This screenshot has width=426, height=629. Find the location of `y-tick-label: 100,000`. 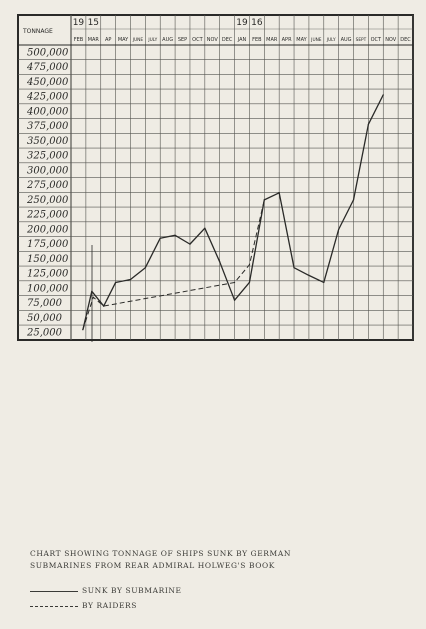

y-tick-label: 100,000 is located at coordinates (48, 288).